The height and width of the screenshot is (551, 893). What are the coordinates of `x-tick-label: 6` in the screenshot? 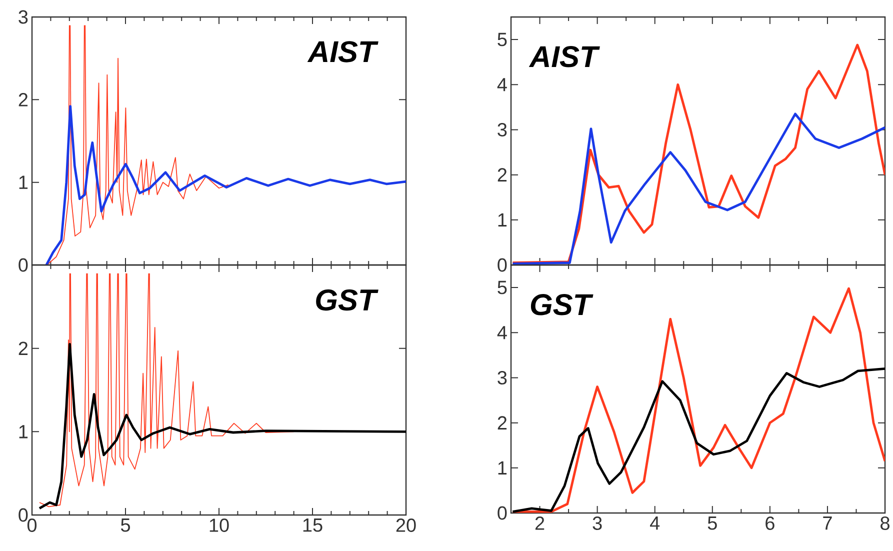 It's located at (770, 523).